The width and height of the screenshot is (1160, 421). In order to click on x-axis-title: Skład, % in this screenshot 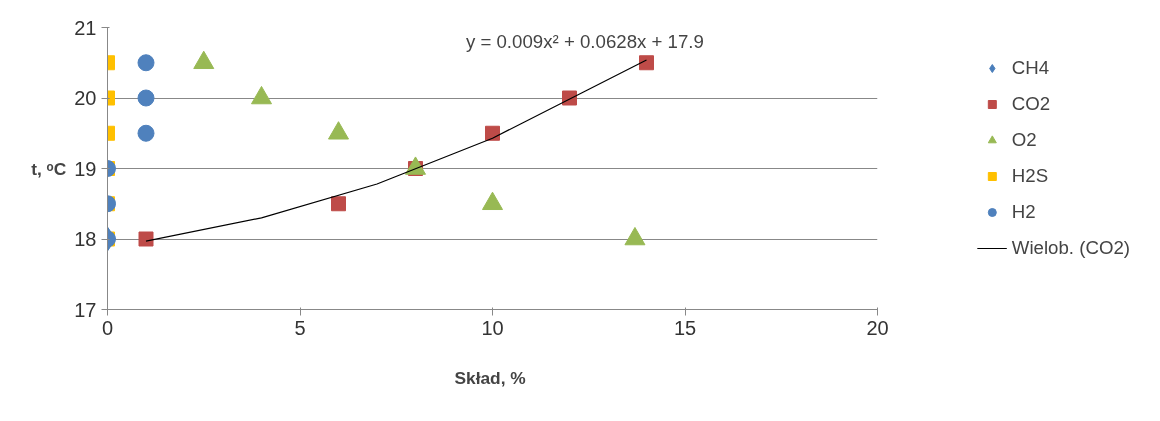, I will do `click(490, 377)`.